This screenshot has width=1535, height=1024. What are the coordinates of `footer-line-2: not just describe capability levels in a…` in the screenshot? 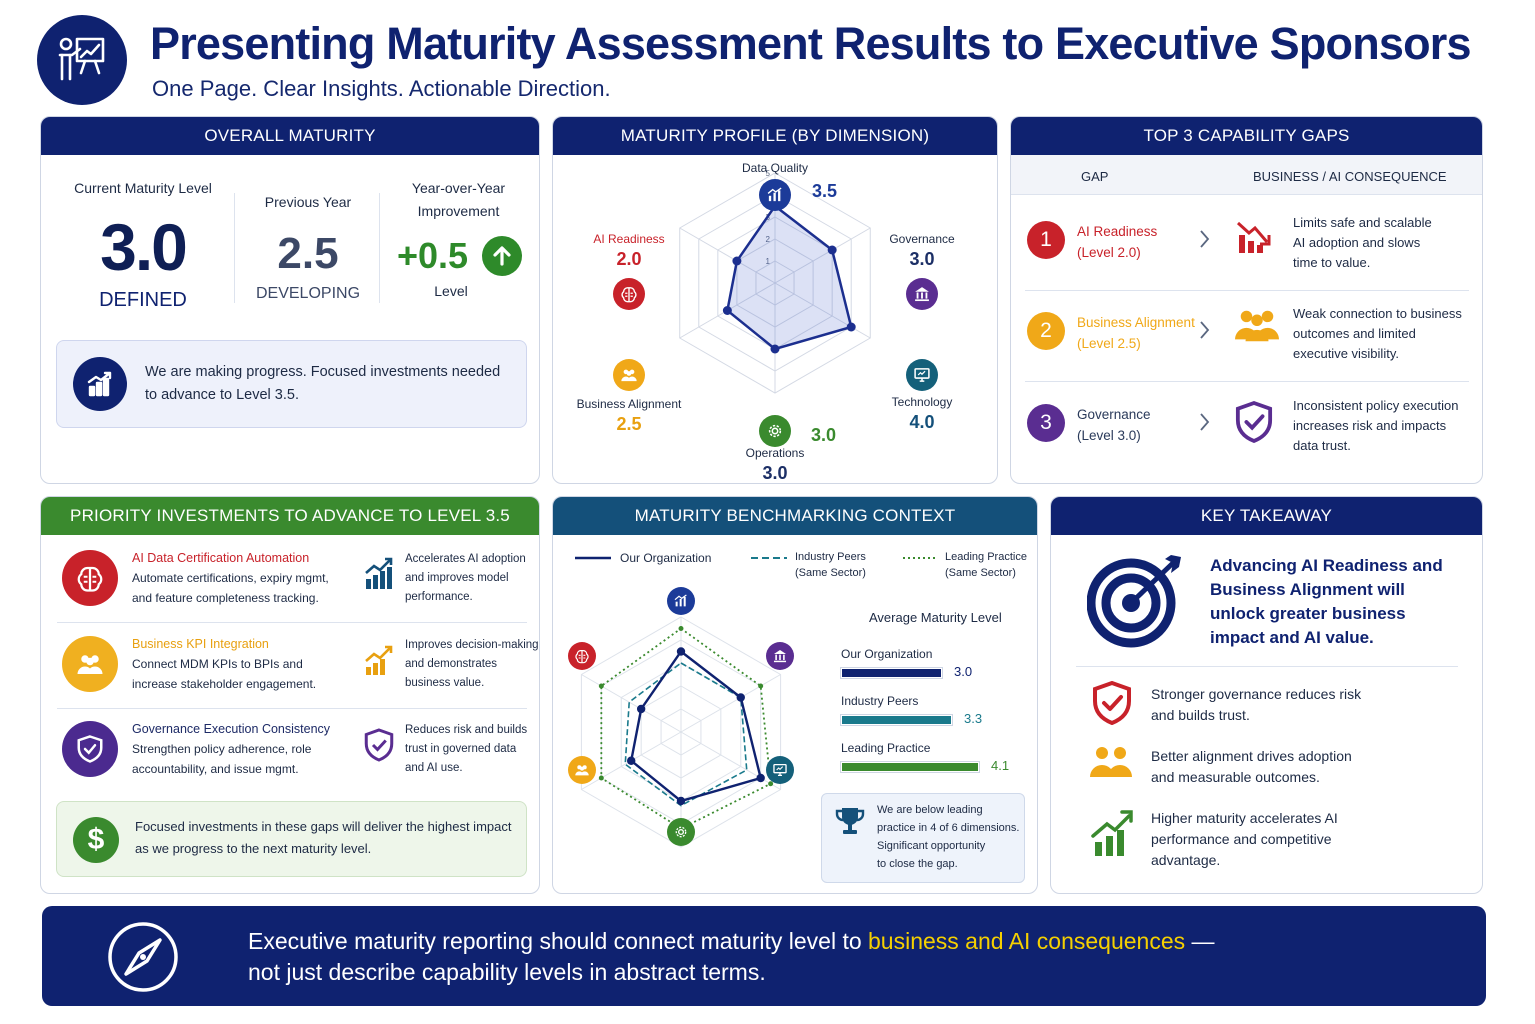 It's located at (507, 972).